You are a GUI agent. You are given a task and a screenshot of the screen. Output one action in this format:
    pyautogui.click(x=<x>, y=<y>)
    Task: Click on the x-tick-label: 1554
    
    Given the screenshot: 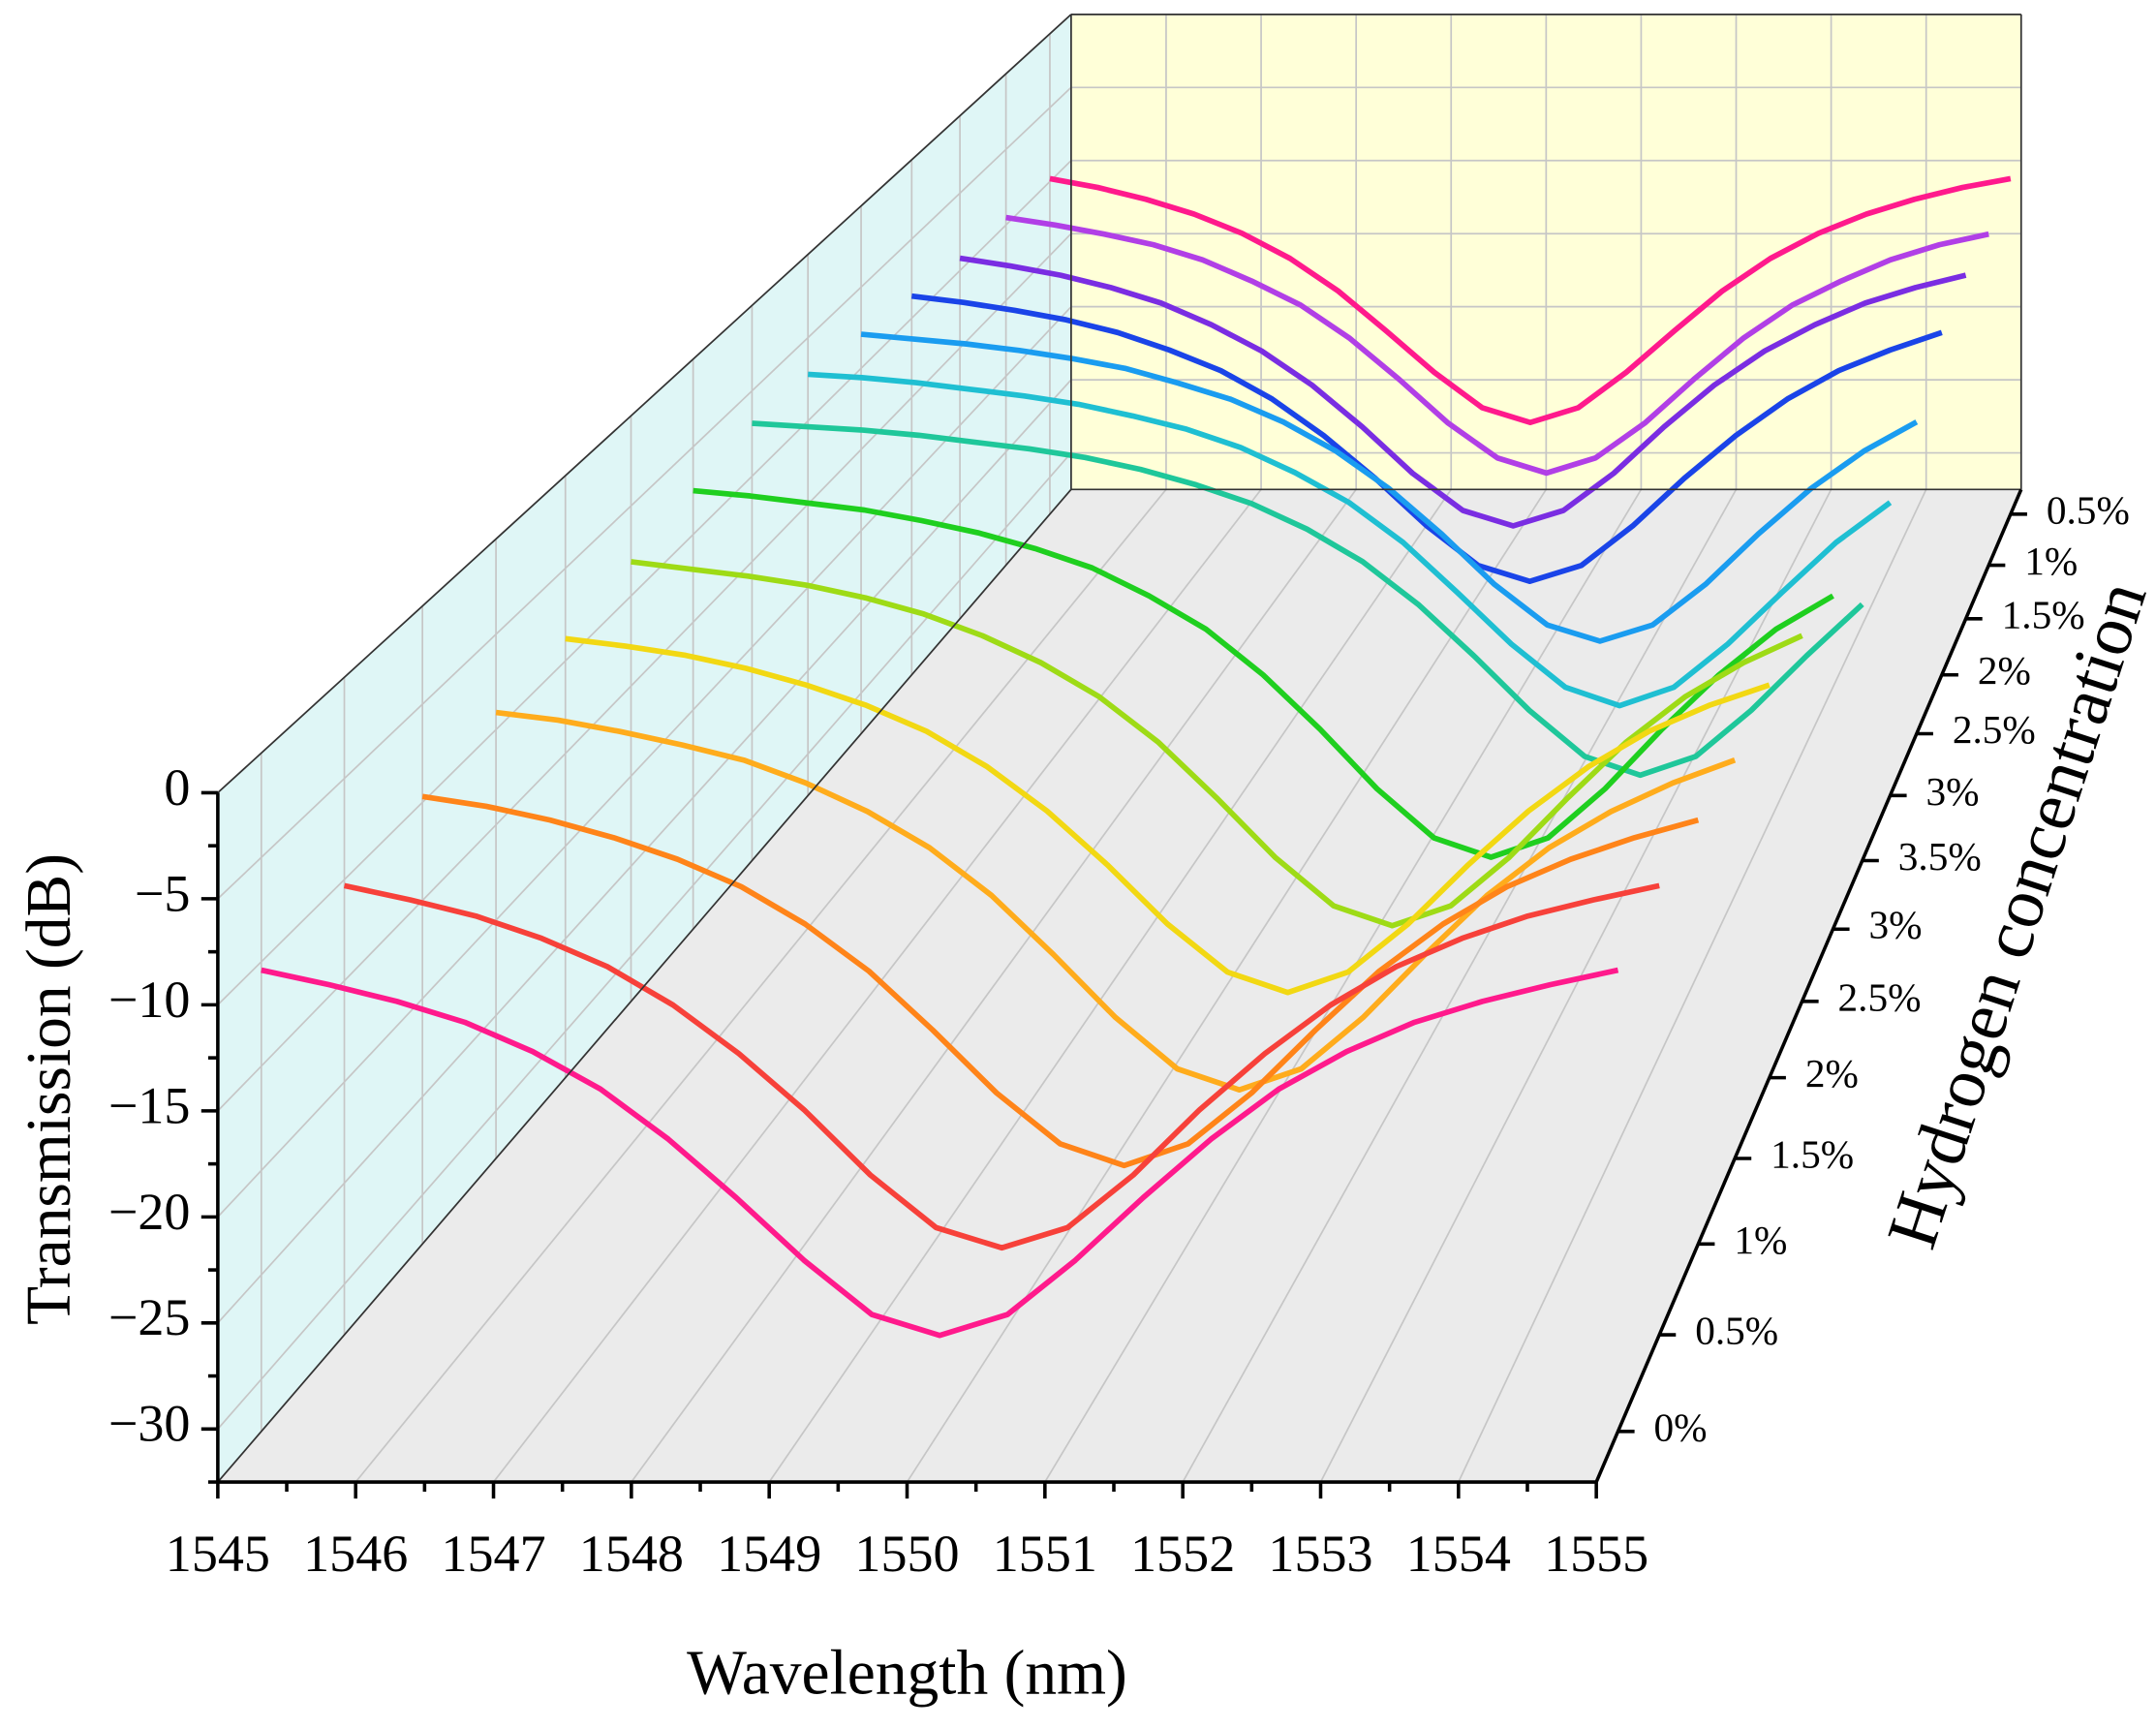 What is the action you would take?
    pyautogui.click(x=1458, y=1554)
    